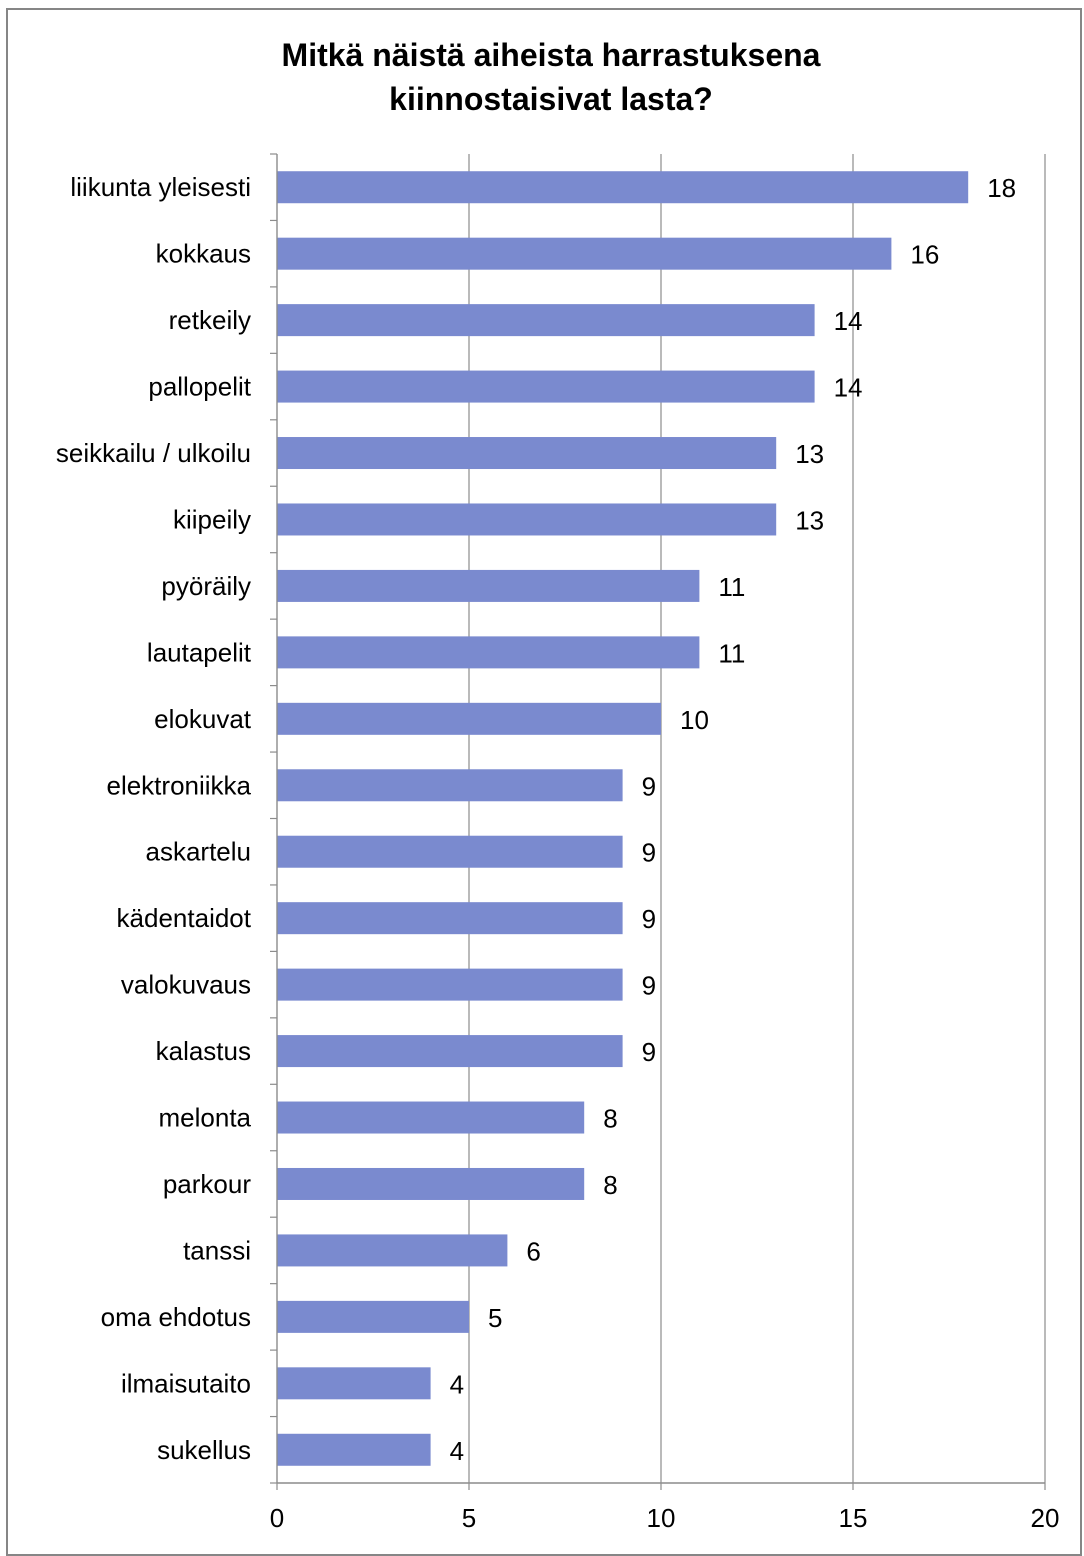 This screenshot has width=1084, height=1556. Describe the element at coordinates (205, 1118) in the screenshot. I see `category-label: melonta` at that location.